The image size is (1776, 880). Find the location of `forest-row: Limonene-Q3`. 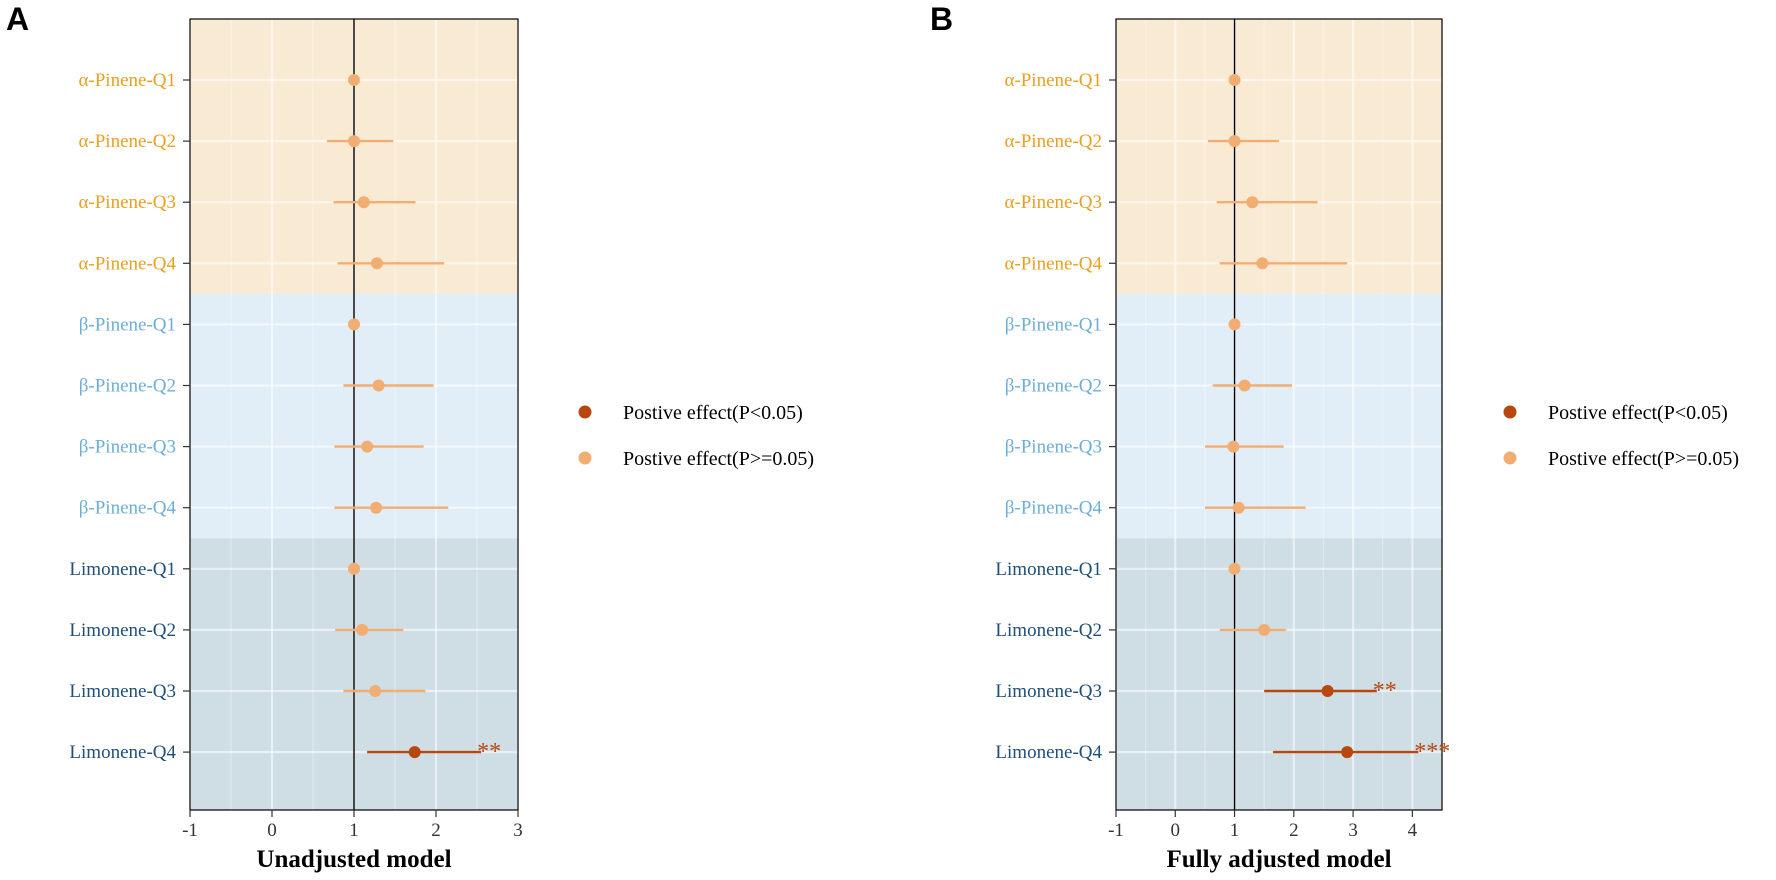

forest-row: Limonene-Q3 is located at coordinates (247, 691).